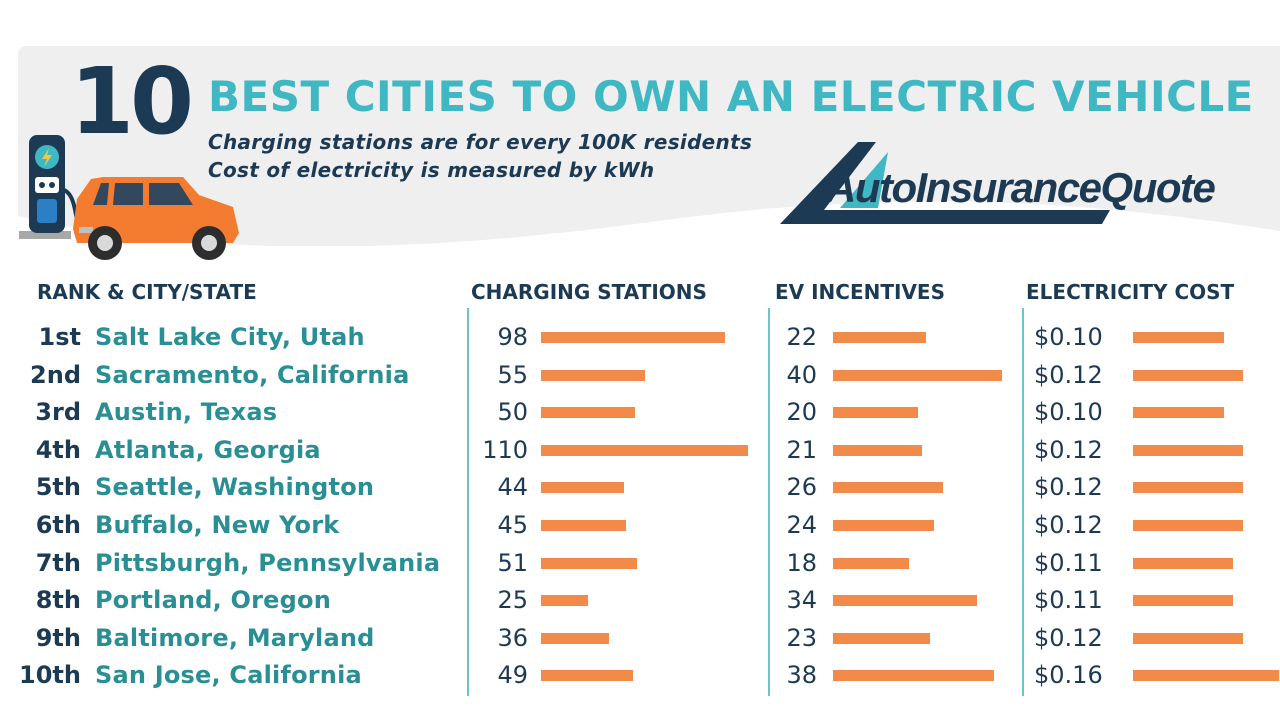 The width and height of the screenshot is (1280, 720). Describe the element at coordinates (252, 374) in the screenshot. I see `city-name: Sacramento, California` at that location.